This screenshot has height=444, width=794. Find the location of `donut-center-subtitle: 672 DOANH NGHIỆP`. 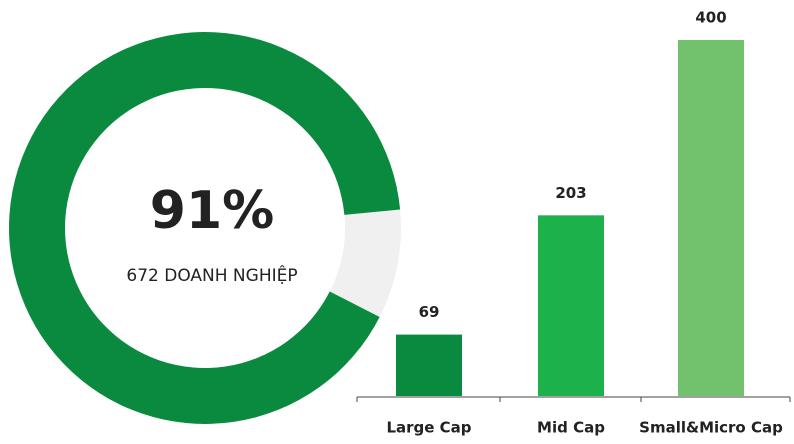

donut-center-subtitle: 672 DOANH NGHIỆP is located at coordinates (211, 275).